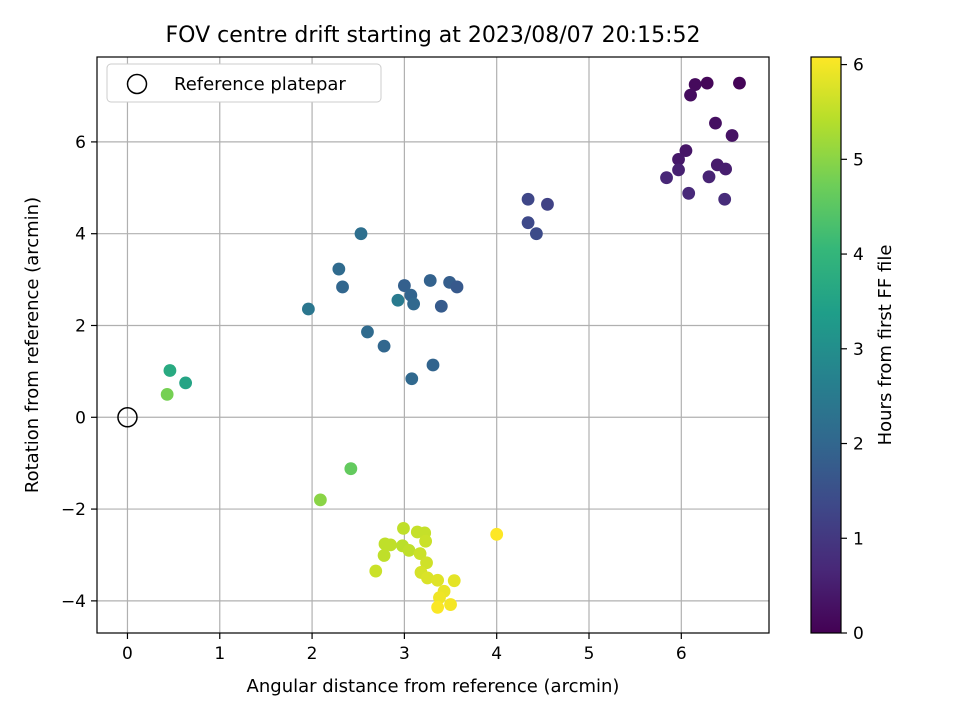  Describe the element at coordinates (137, 84) in the screenshot. I see `legend-reference-marker` at that location.